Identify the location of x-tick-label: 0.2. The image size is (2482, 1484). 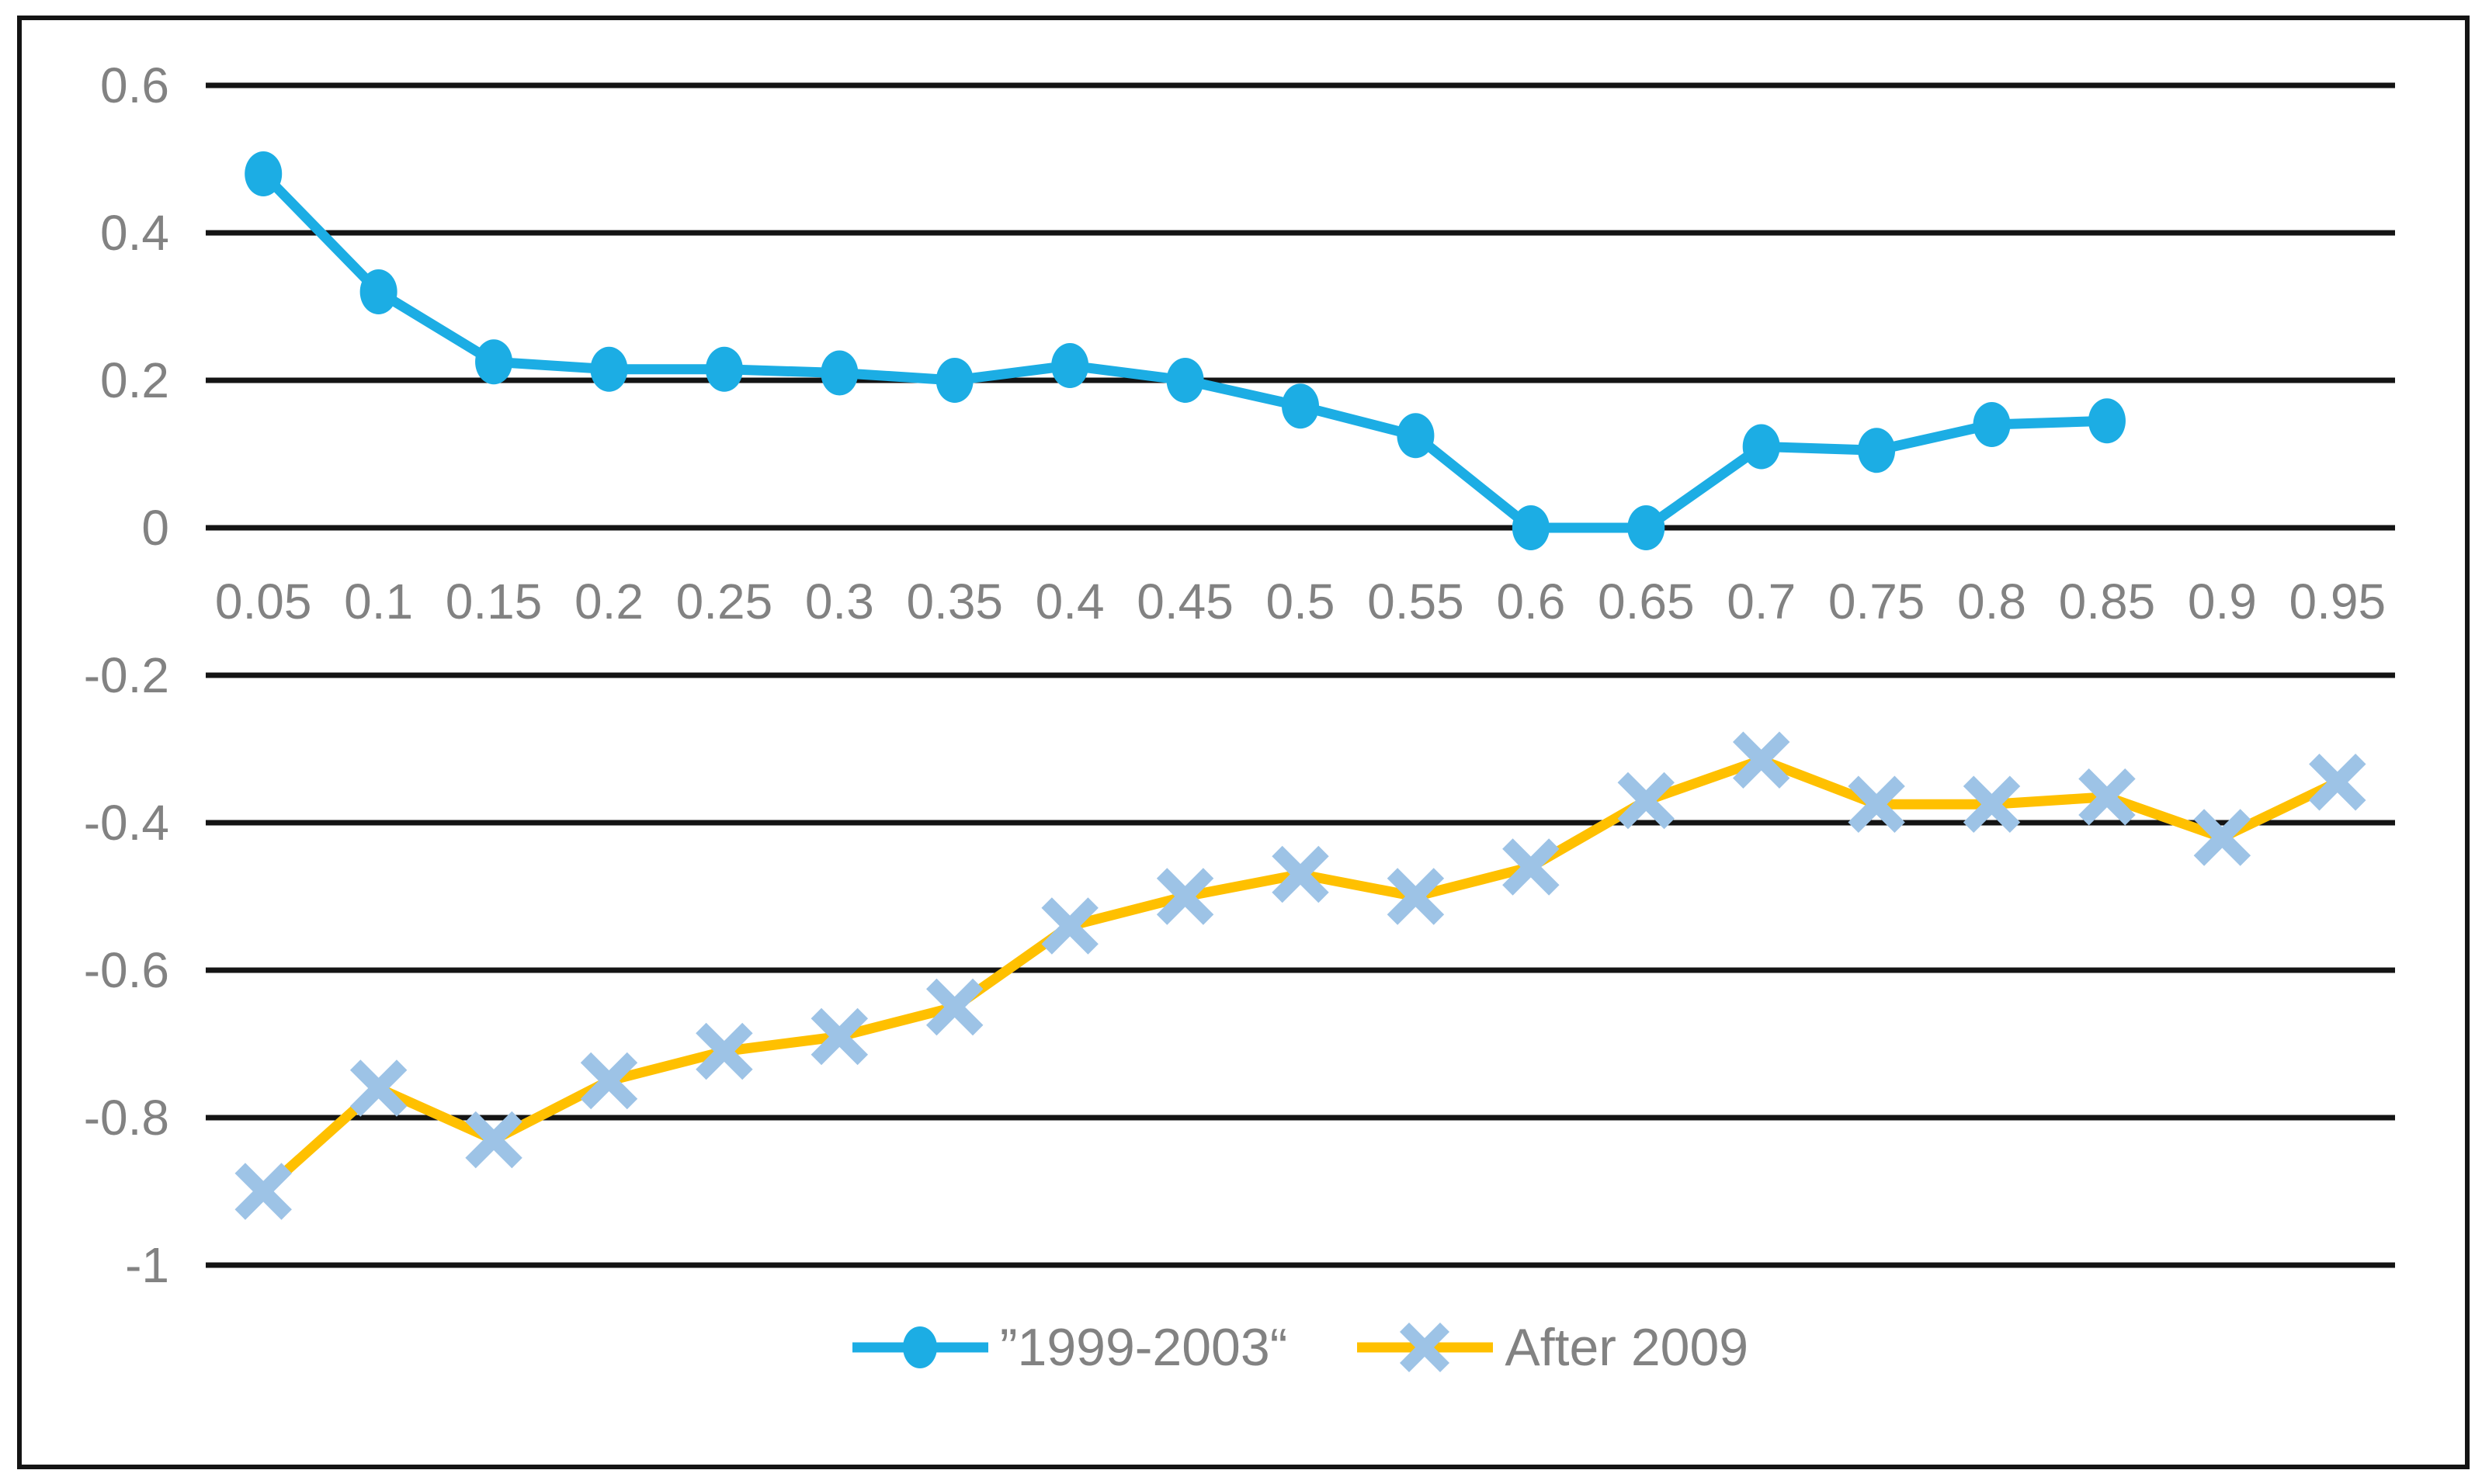
(609, 602).